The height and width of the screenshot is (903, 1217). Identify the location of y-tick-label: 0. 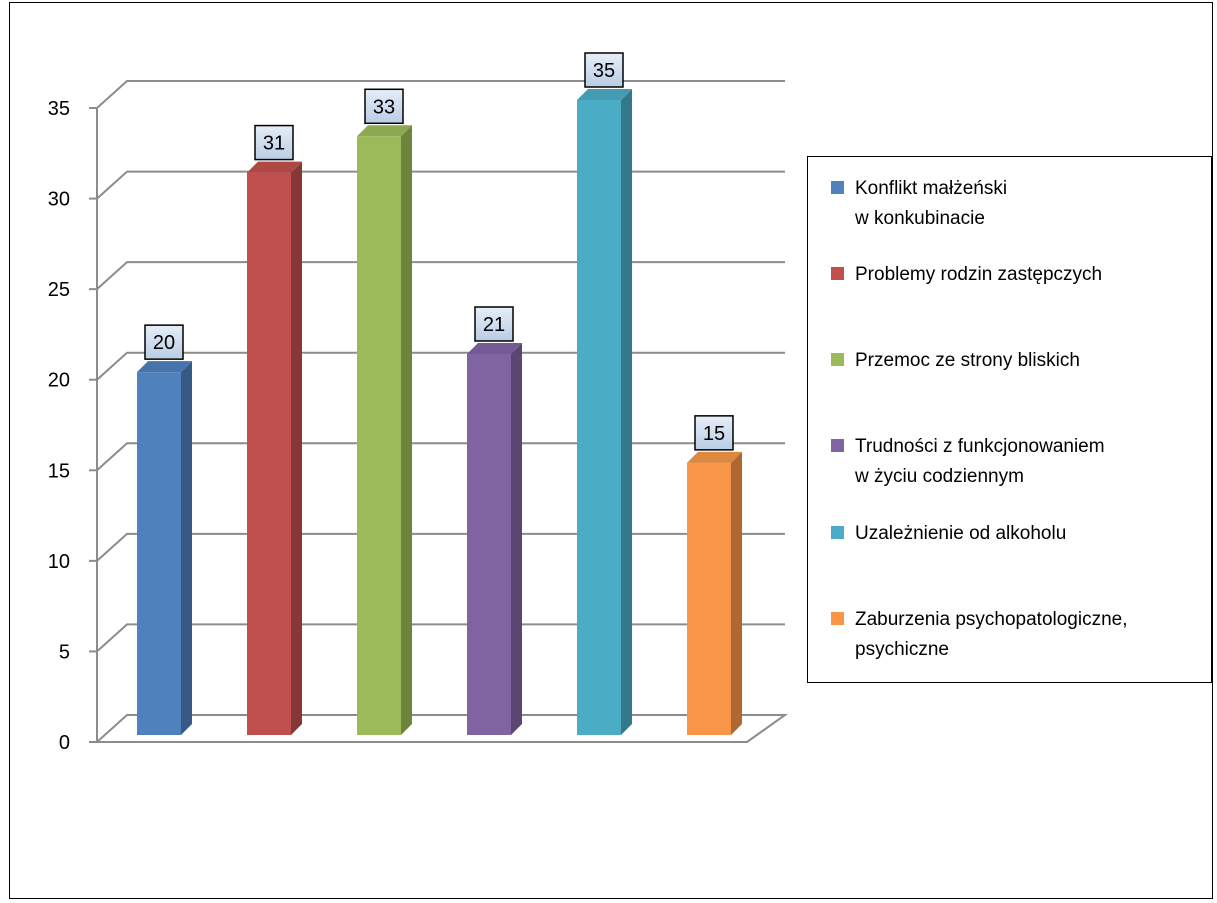
(64, 743).